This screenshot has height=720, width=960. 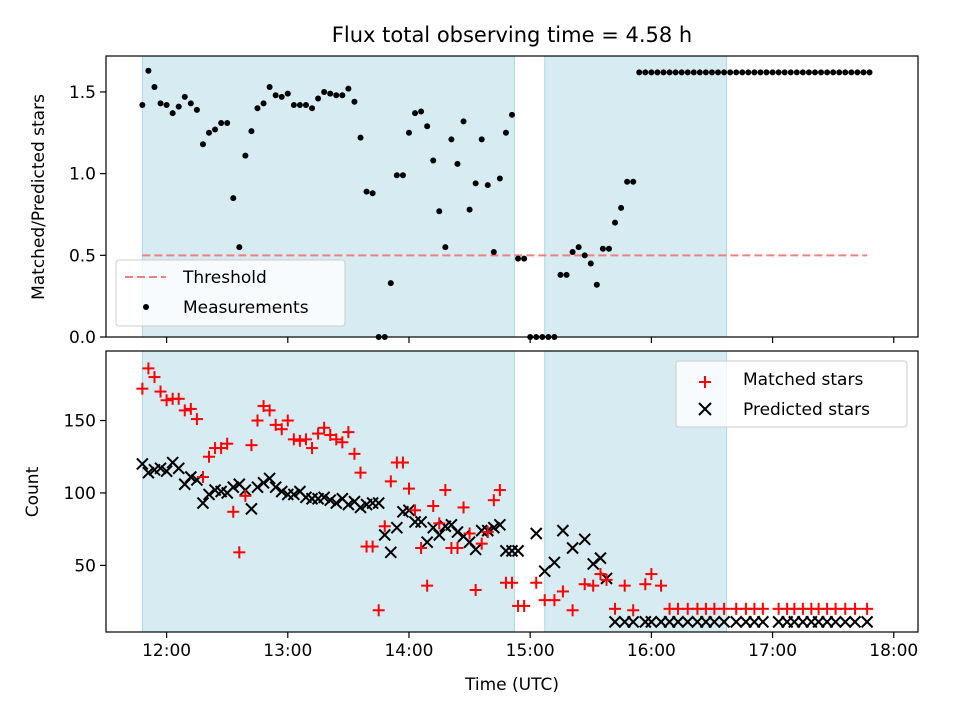 I want to click on bottom-legend-box, so click(x=791, y=394).